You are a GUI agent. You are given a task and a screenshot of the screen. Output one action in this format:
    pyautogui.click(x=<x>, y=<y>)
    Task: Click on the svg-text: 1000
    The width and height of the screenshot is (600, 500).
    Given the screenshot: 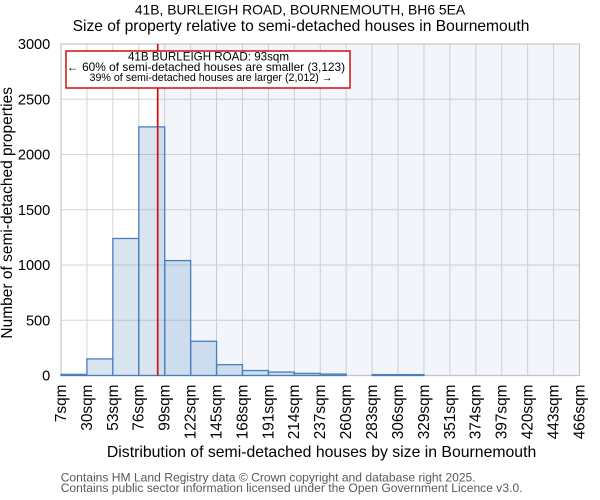 What is the action you would take?
    pyautogui.click(x=34, y=266)
    